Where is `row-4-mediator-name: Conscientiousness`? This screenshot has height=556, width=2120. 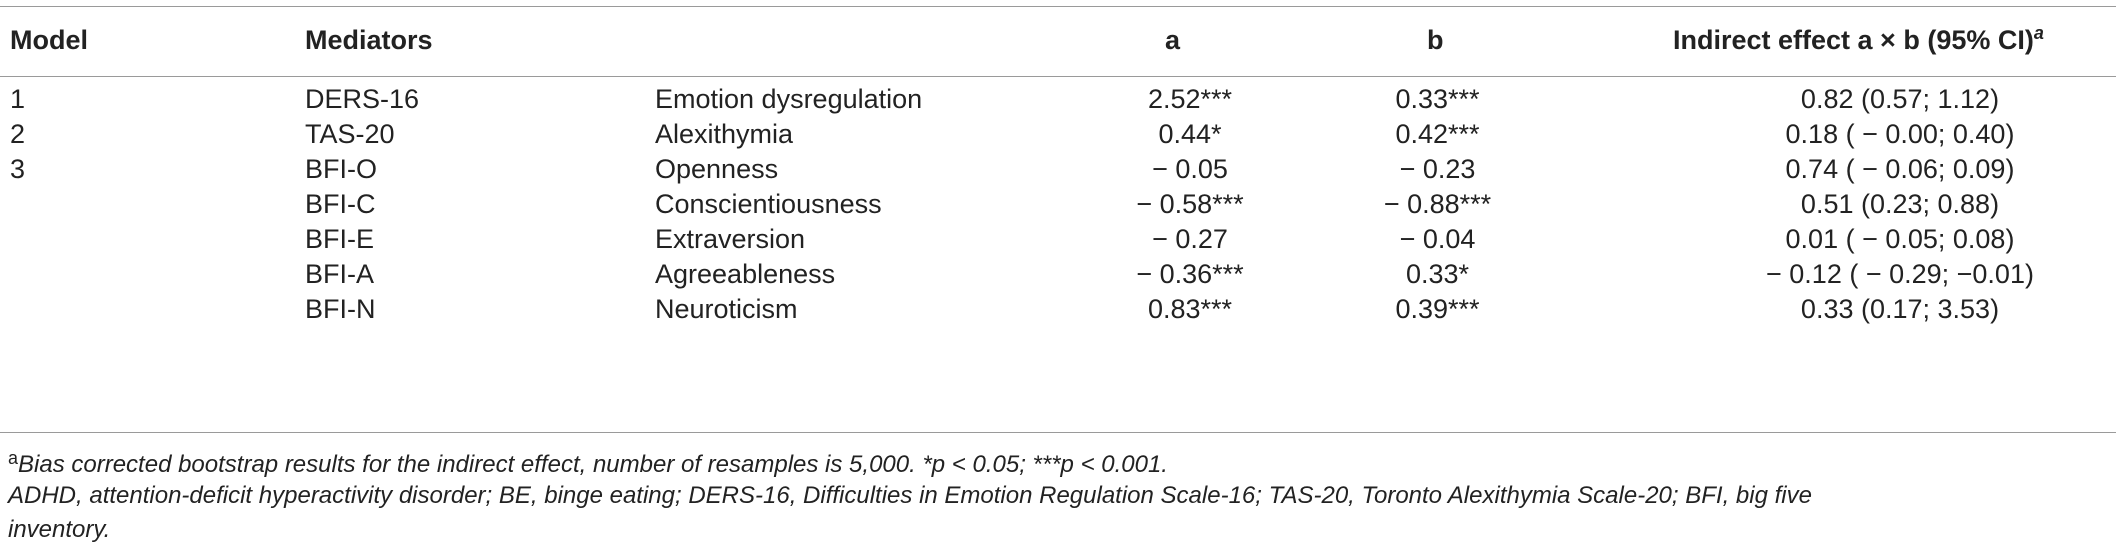
row-4-mediator-name: Conscientiousness is located at coordinates (768, 204).